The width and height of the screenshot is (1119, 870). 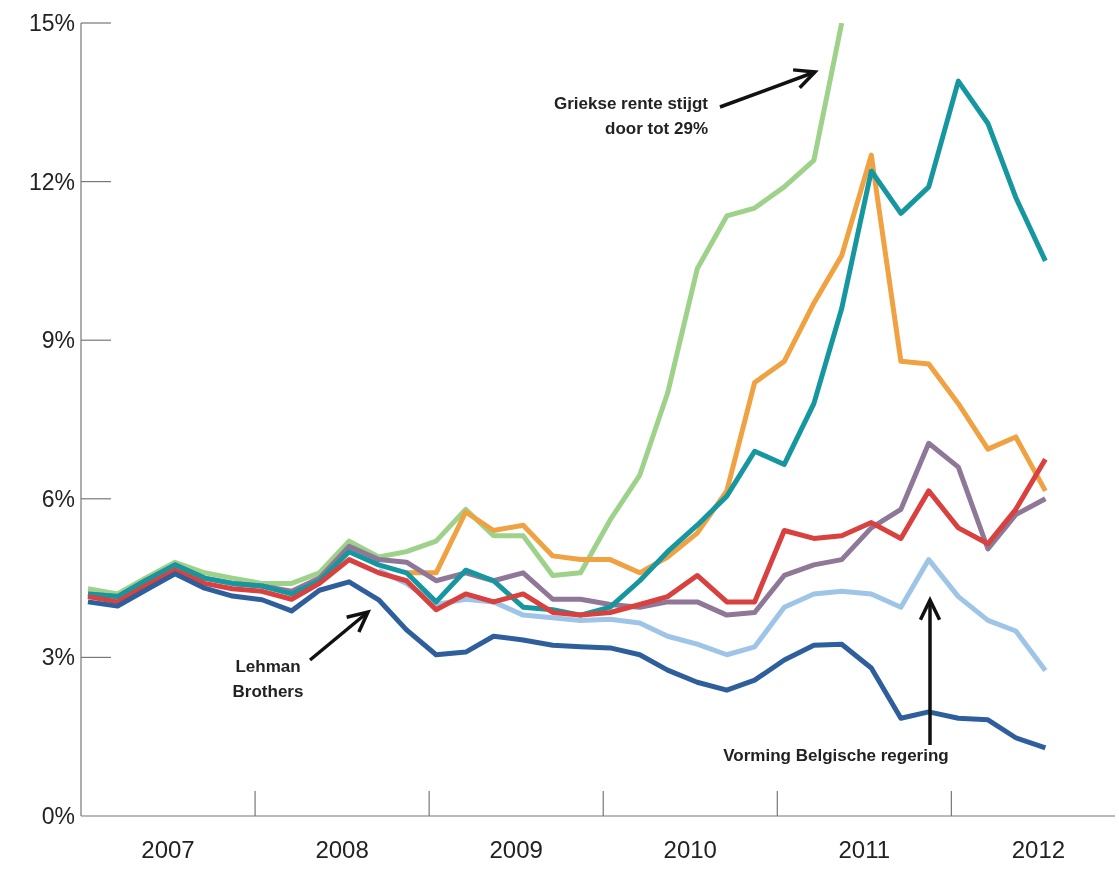 What do you see at coordinates (51, 181) in the screenshot?
I see `y-tick-label: 12%` at bounding box center [51, 181].